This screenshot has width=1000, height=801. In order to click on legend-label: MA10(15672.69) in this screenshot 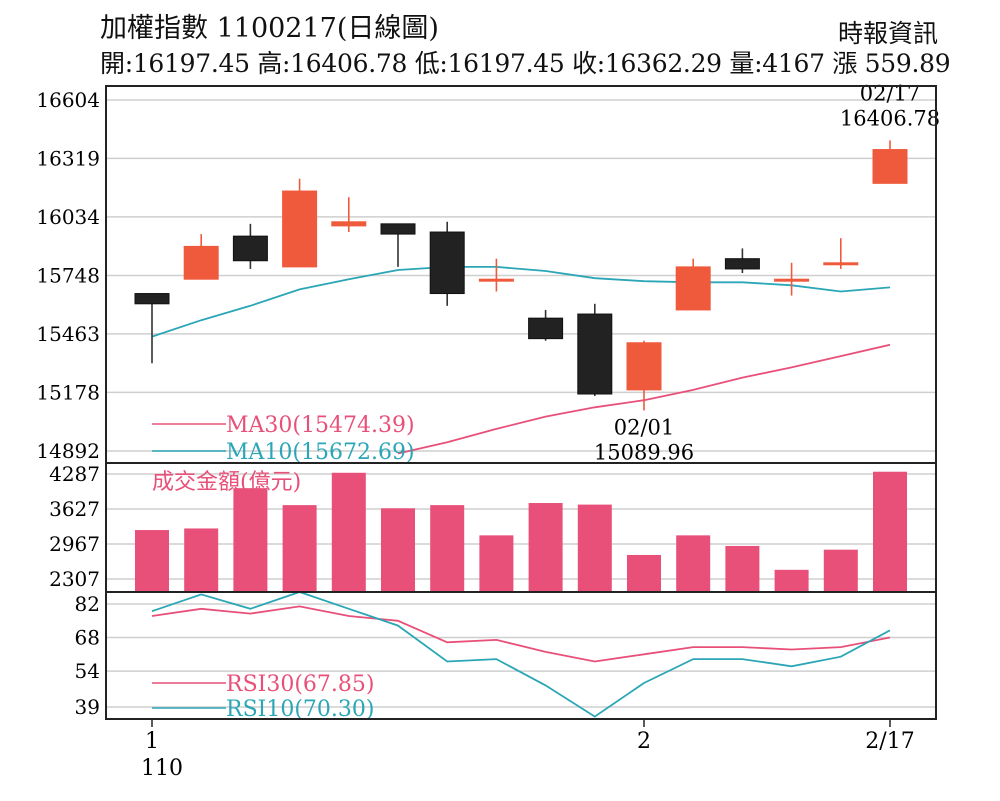, I will do `click(320, 452)`.